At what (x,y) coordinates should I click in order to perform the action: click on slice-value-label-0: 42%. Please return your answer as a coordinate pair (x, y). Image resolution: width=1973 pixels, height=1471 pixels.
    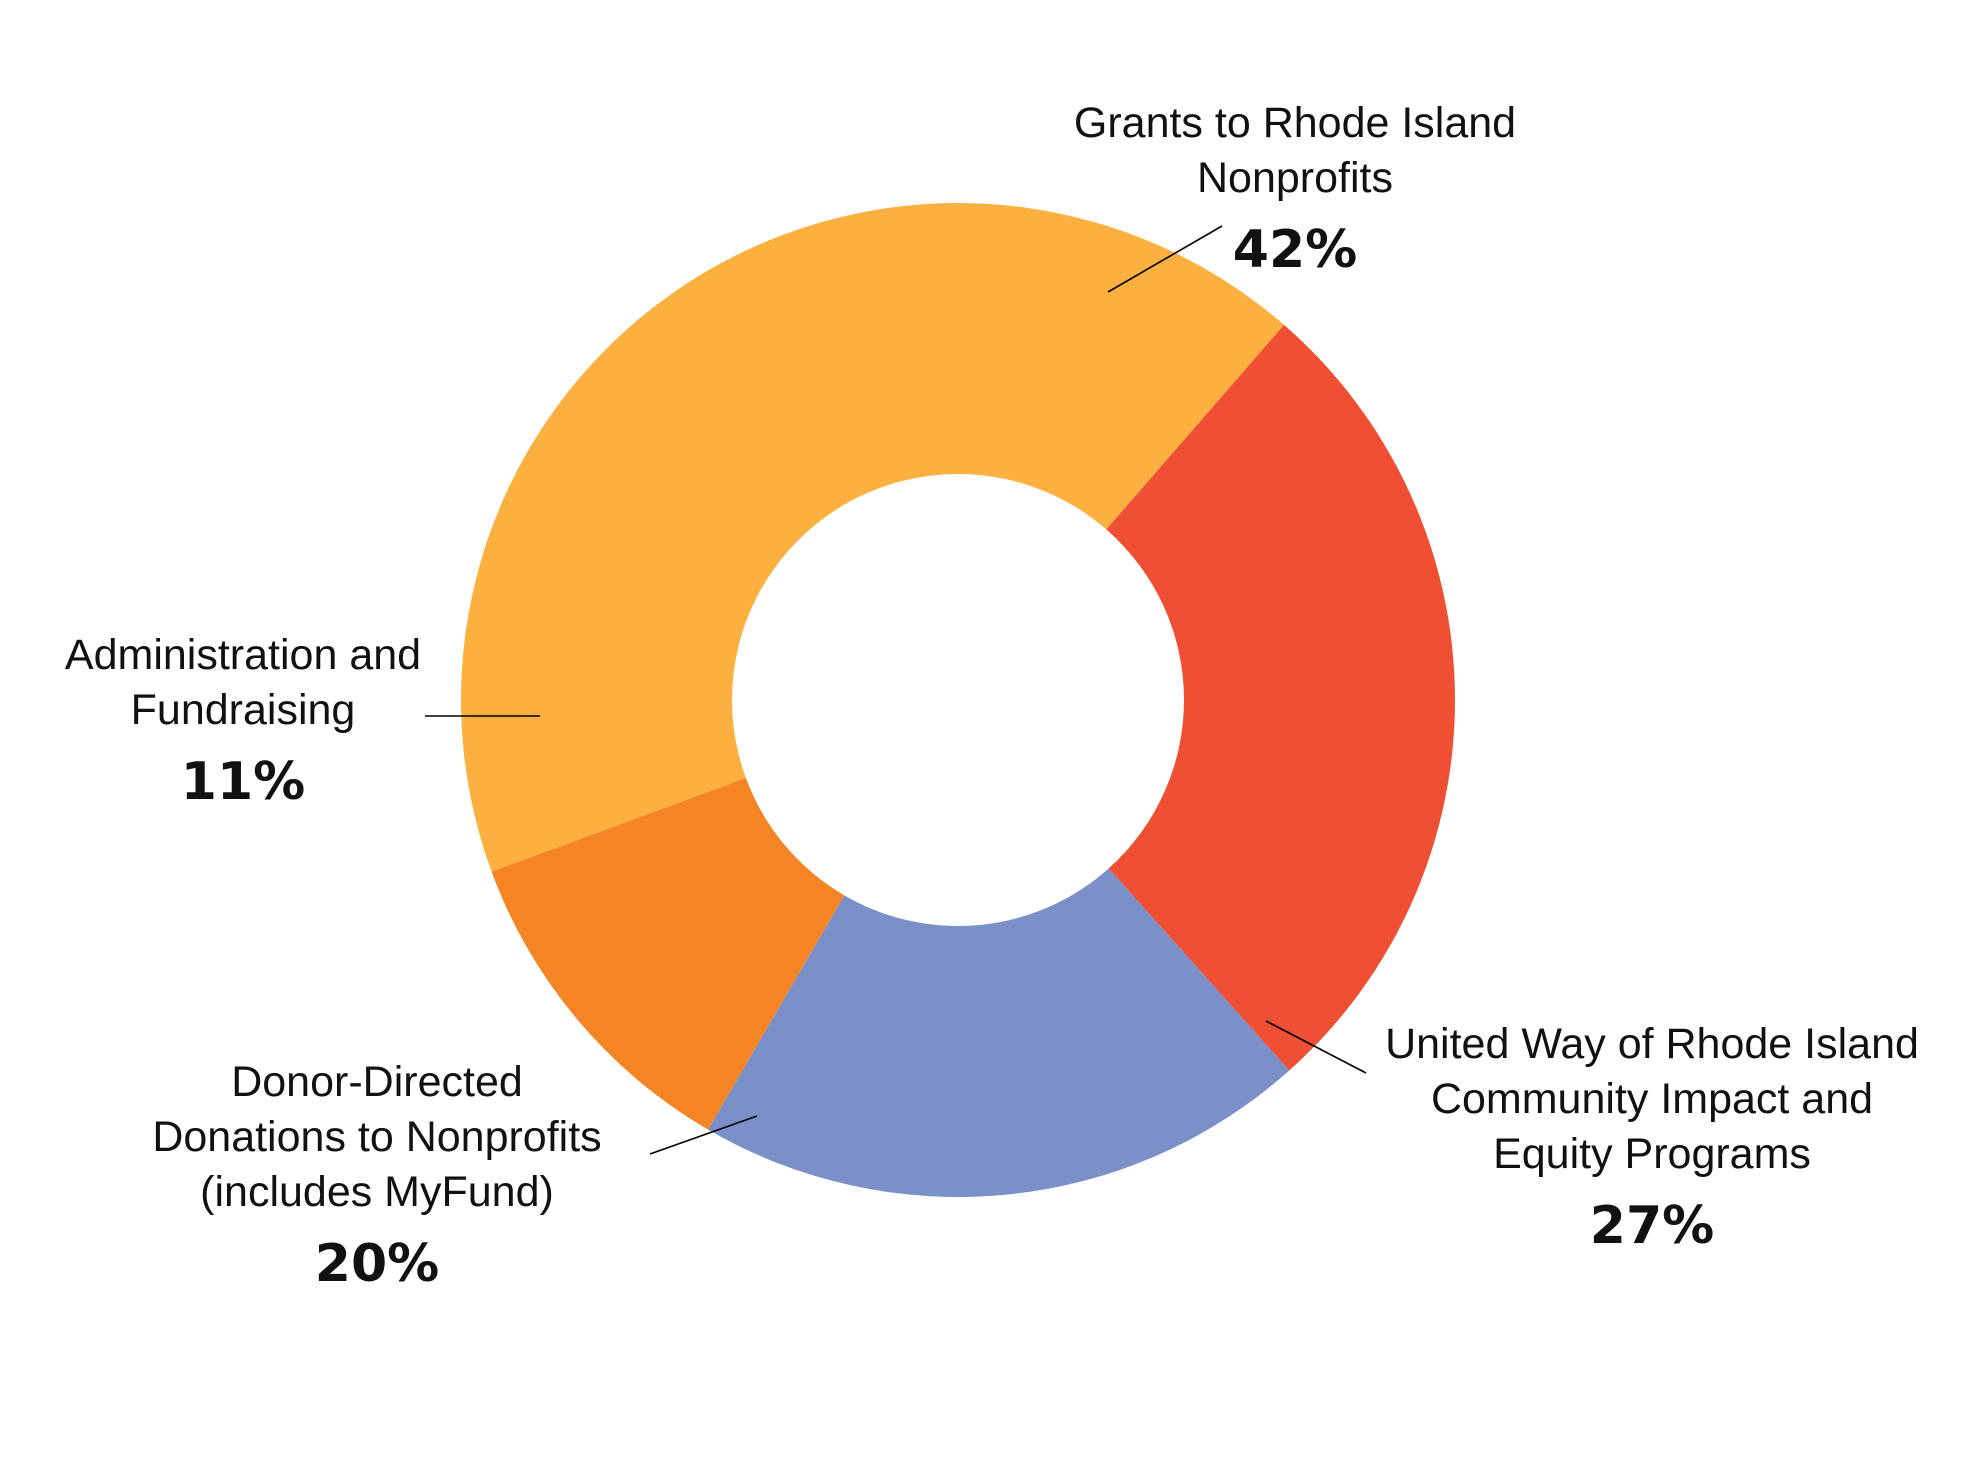
    Looking at the image, I should click on (1295, 250).